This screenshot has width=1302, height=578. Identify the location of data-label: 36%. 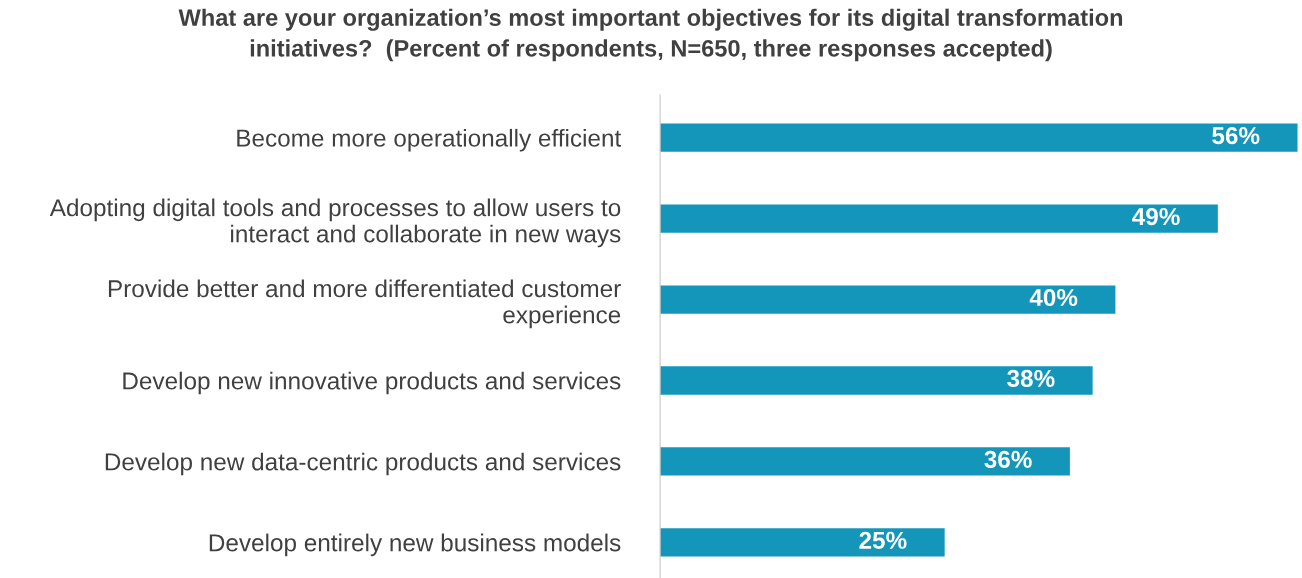
(1008, 459).